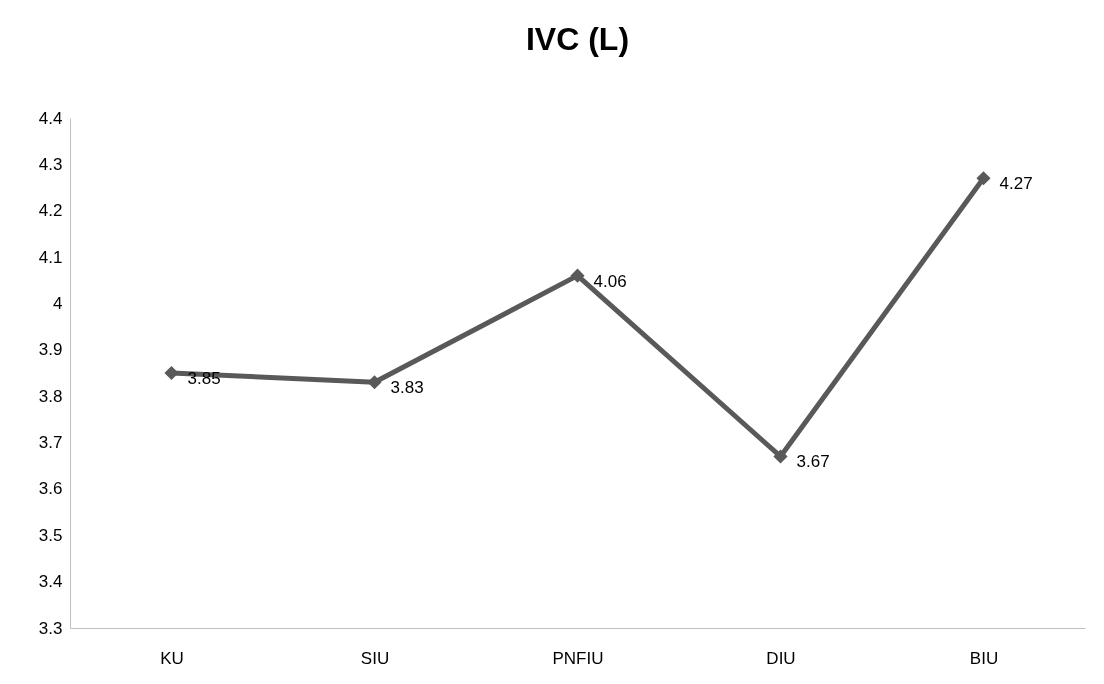 The image size is (1104, 684). I want to click on data-label: 4.27, so click(1016, 184).